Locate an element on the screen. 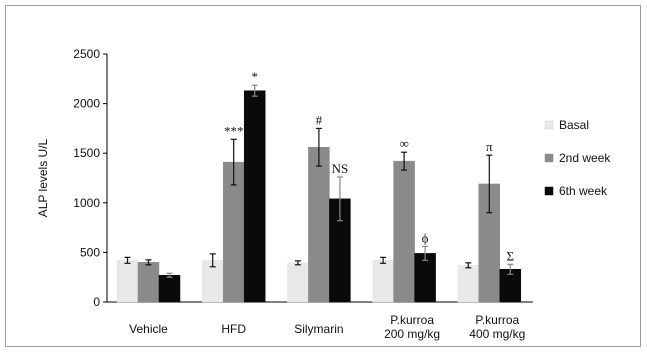 This screenshot has height=354, width=647. y-tick-label: 0 is located at coordinates (96, 302).